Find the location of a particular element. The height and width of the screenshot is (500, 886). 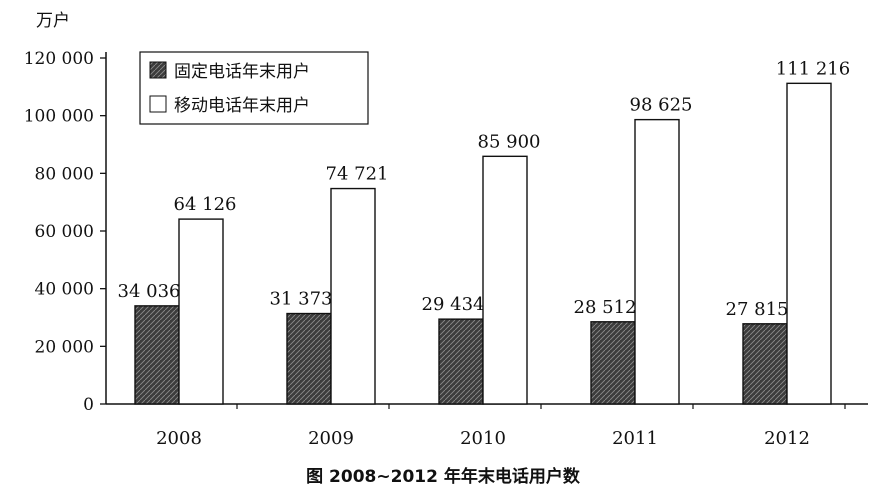

bar-mobile-2008 is located at coordinates (201, 311).